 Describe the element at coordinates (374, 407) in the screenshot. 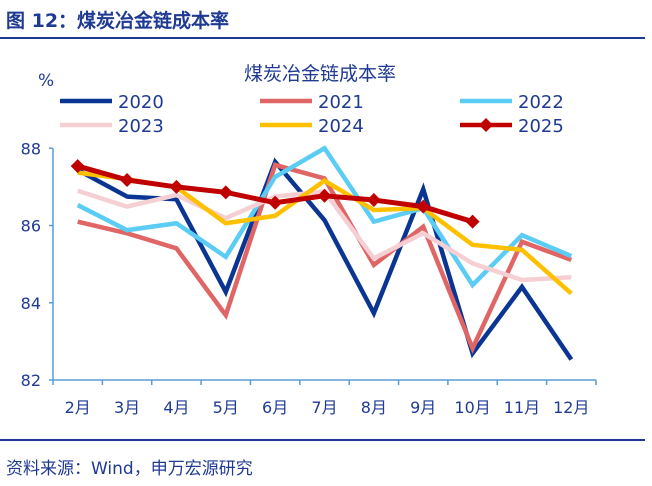

I see `x-tick-label: 8月` at that location.